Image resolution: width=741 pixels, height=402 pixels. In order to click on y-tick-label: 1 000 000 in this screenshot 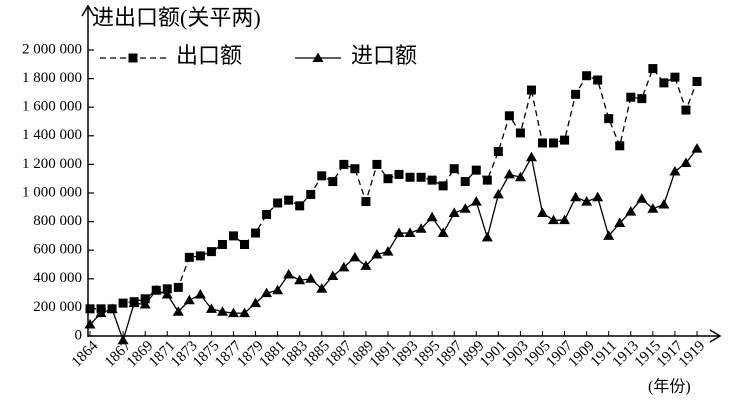, I will do `click(52, 192)`.